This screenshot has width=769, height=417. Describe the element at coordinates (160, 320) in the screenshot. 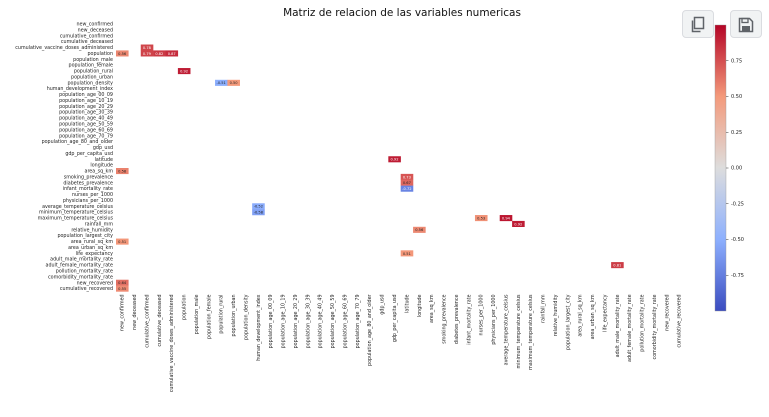

I see `x-tick-label: cumulative_deceased` at that location.